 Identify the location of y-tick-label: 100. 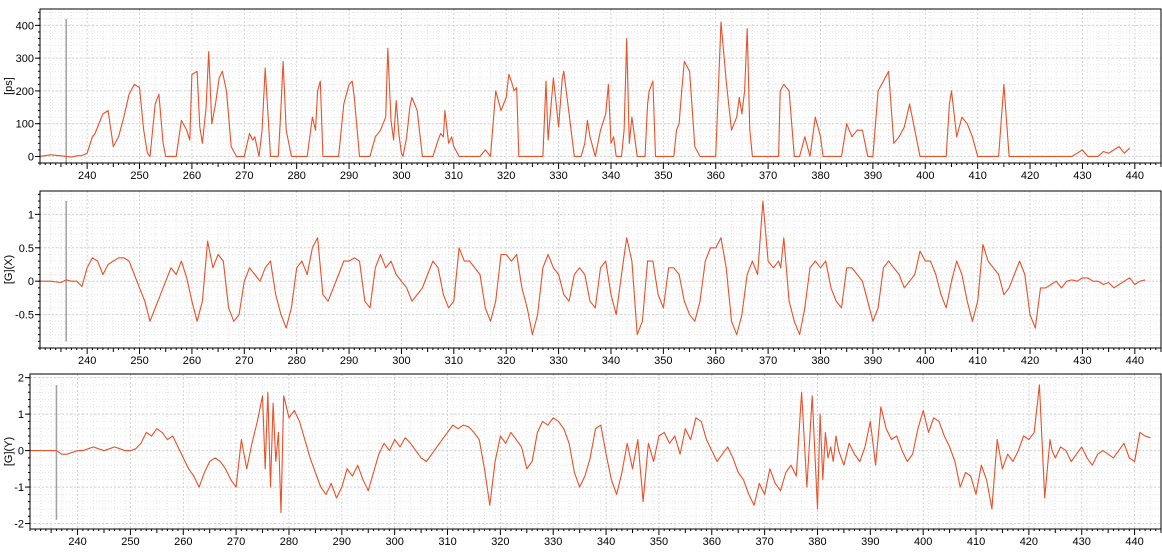
(25, 125).